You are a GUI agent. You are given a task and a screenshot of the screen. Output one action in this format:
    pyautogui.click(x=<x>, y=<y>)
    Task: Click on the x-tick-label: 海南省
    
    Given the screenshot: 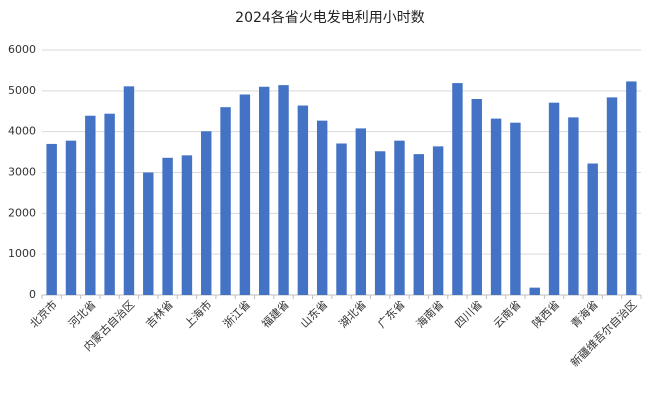 What is the action you would take?
    pyautogui.click(x=429, y=313)
    